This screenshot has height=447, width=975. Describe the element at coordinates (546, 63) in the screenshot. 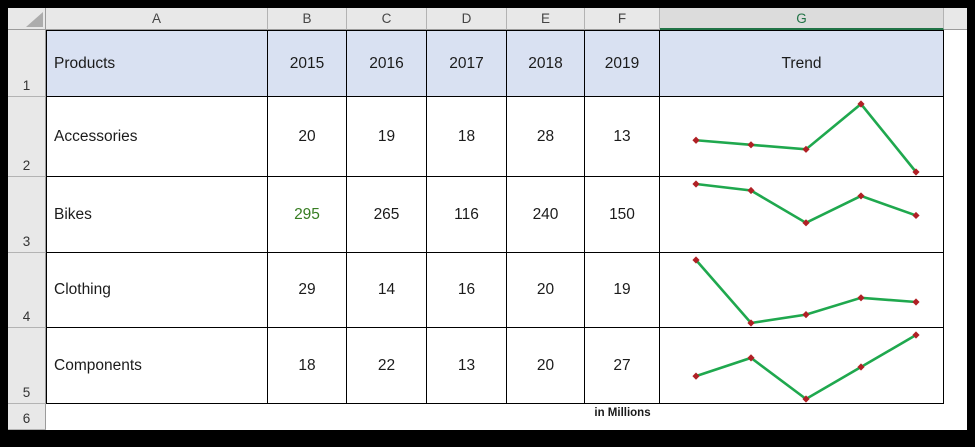

I see `cell-E1-year-2018: 2018` at that location.